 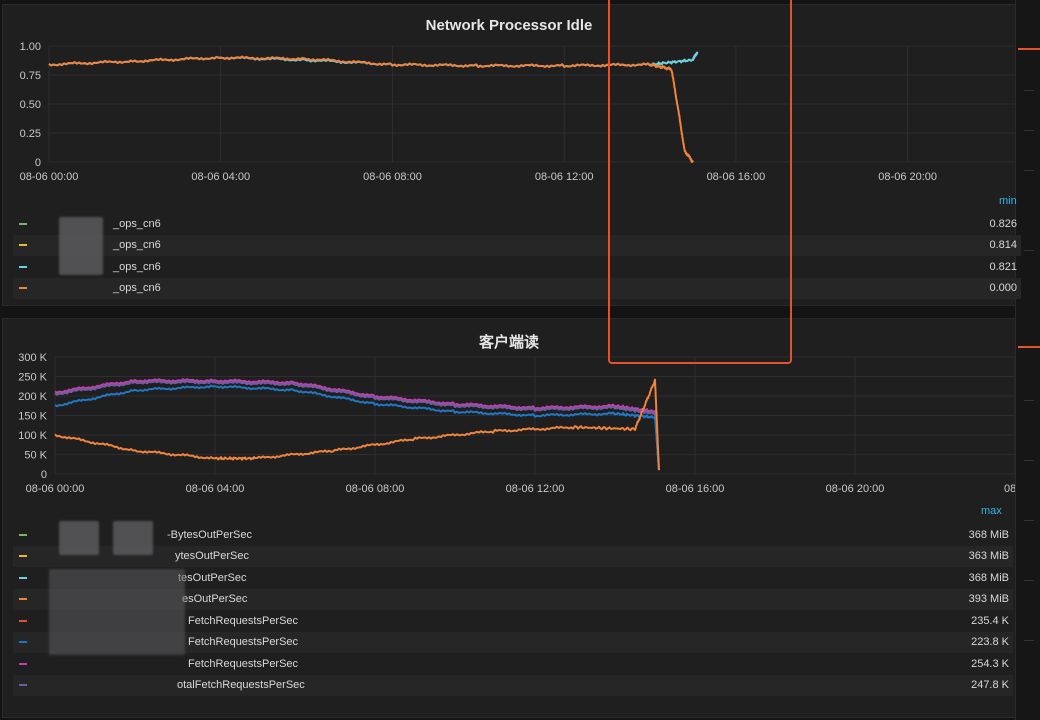 I want to click on legend-row: _ops_cn6 0.000, so click(x=517, y=288).